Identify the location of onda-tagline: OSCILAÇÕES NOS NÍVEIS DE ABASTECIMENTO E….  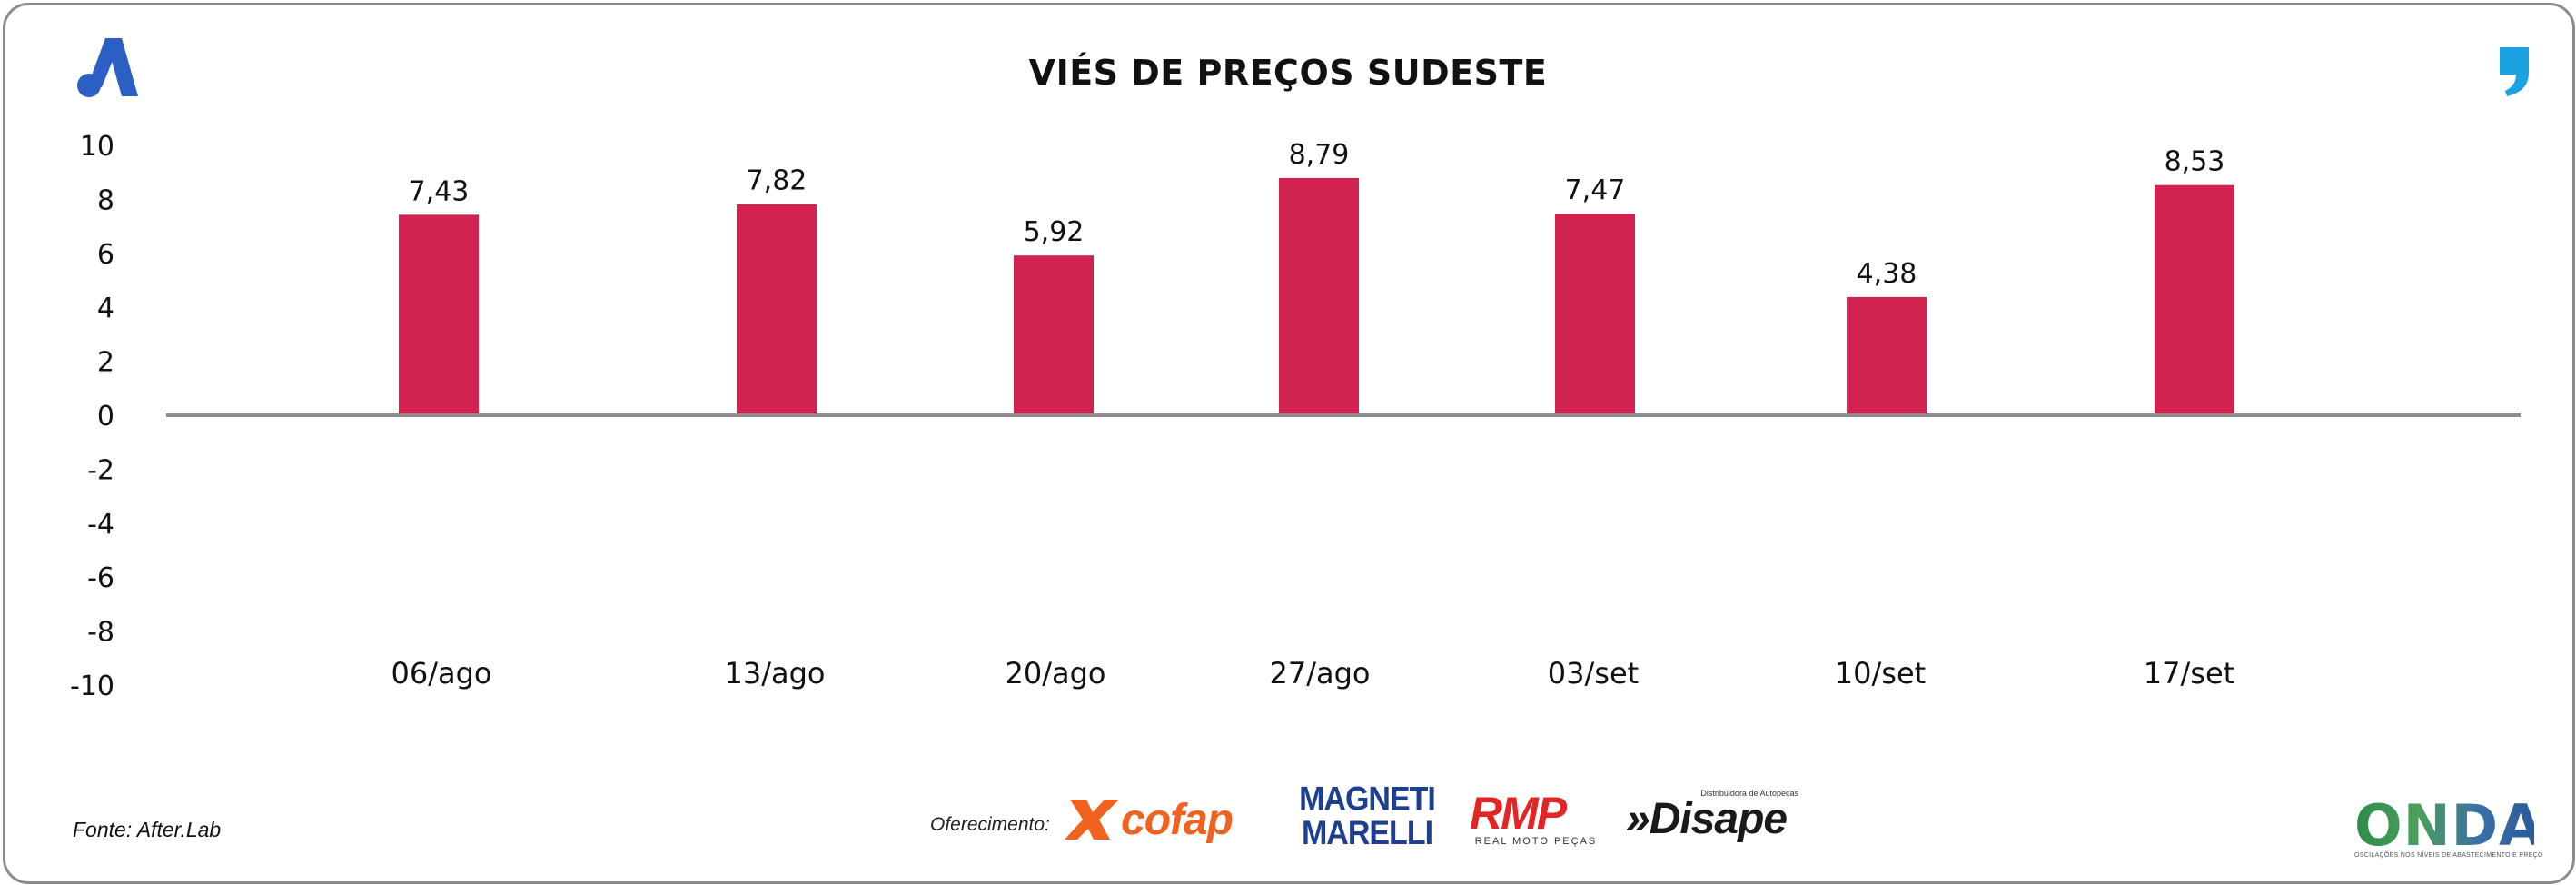
(2448, 855).